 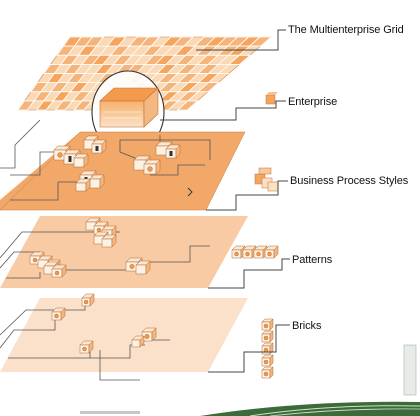 What do you see at coordinates (124, 252) in the screenshot?
I see `patterns-layer` at bounding box center [124, 252].